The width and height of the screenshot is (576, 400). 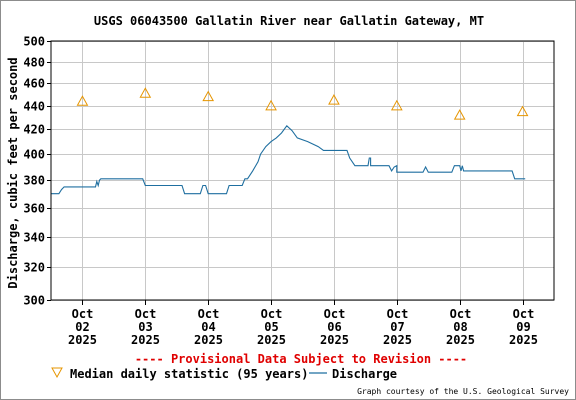 I want to click on discharge-series, so click(x=288, y=159).